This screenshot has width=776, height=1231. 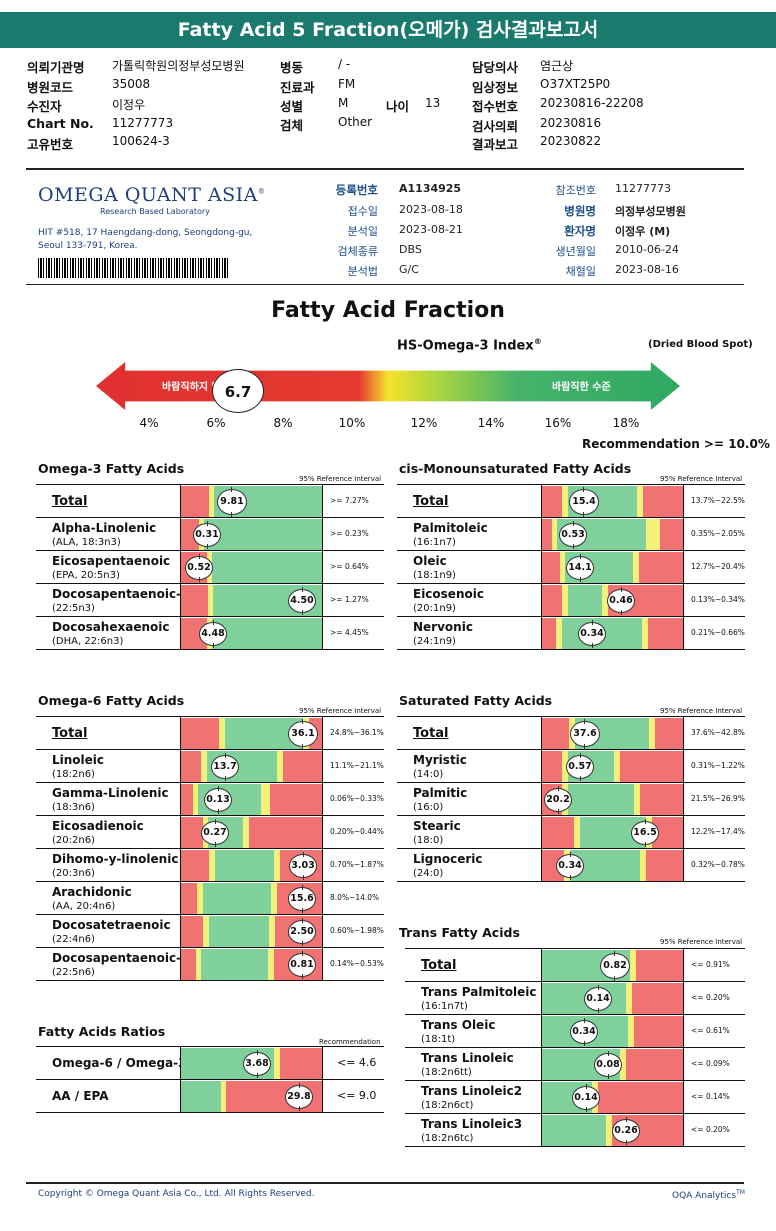 What do you see at coordinates (645, 833) in the screenshot?
I see `value-marker: 16.5` at bounding box center [645, 833].